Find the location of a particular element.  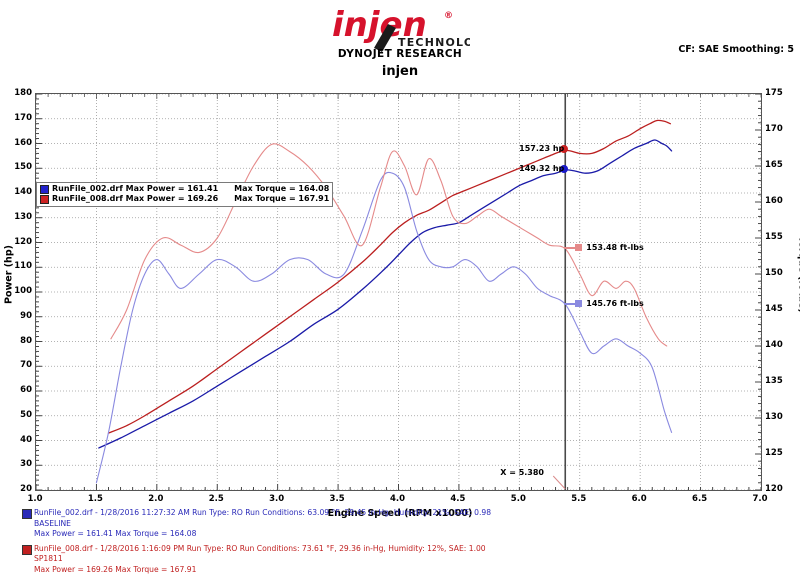

y-tick-right: 130 is located at coordinates (774, 417).